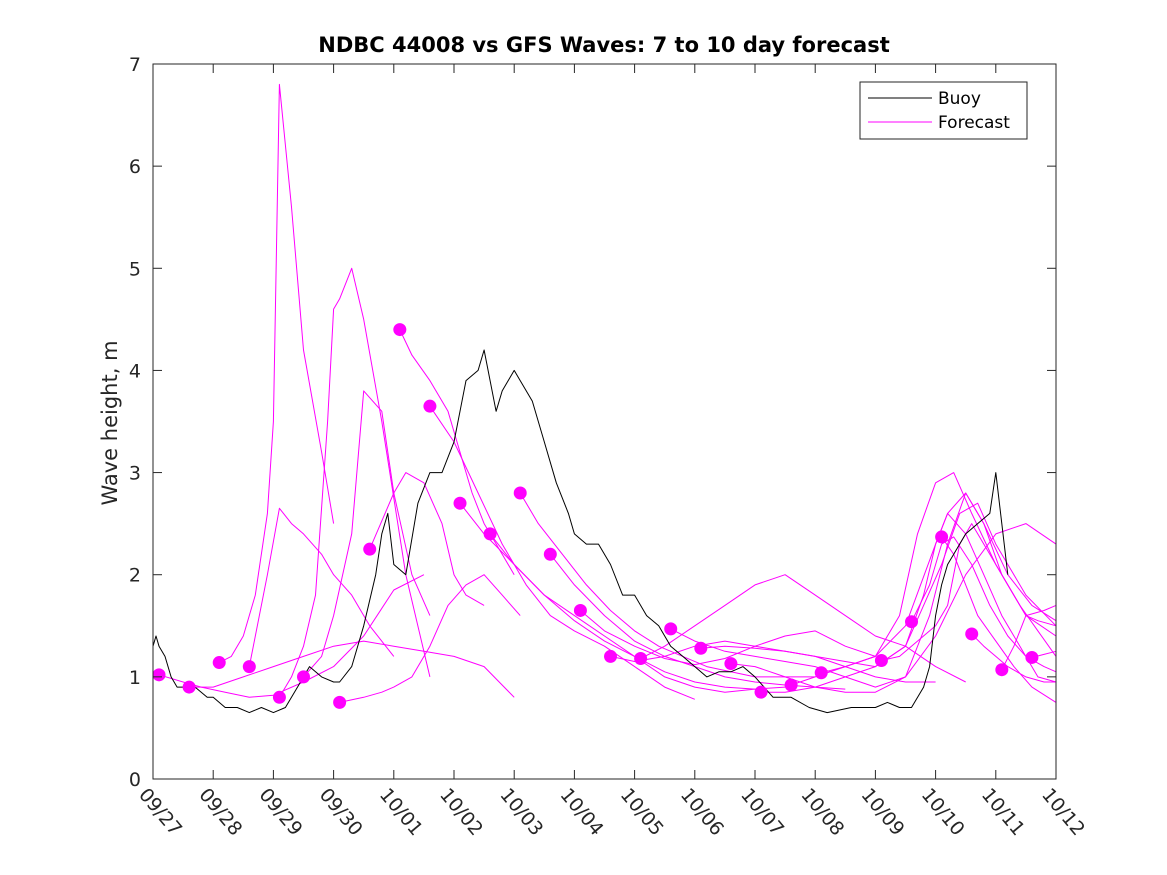 Image resolution: width=1167 pixels, height=875 pixels. I want to click on legend-forecast-label: Forecast, so click(974, 123).